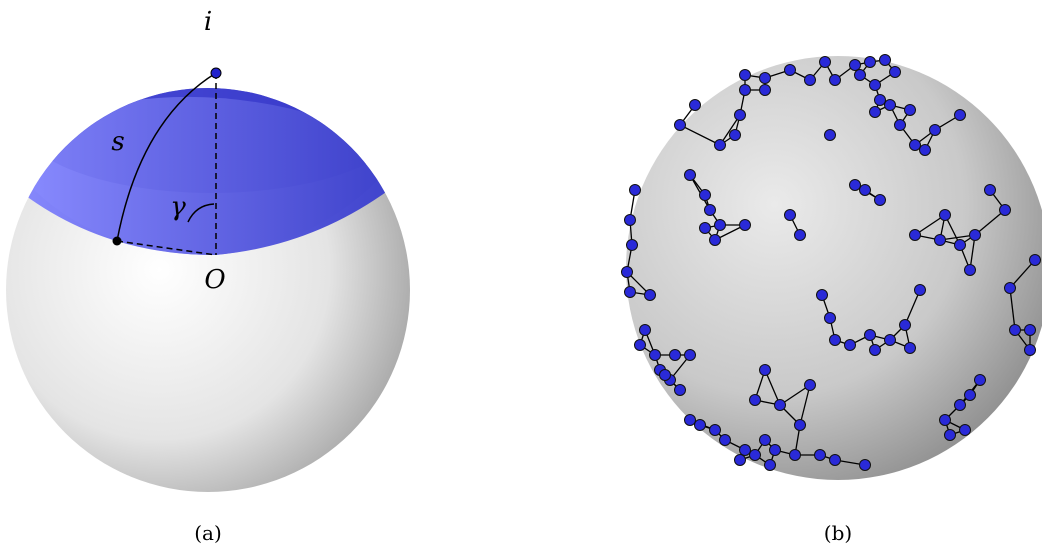 The width and height of the screenshot is (1042, 552). What do you see at coordinates (117, 142) in the screenshot?
I see `label-s: s` at bounding box center [117, 142].